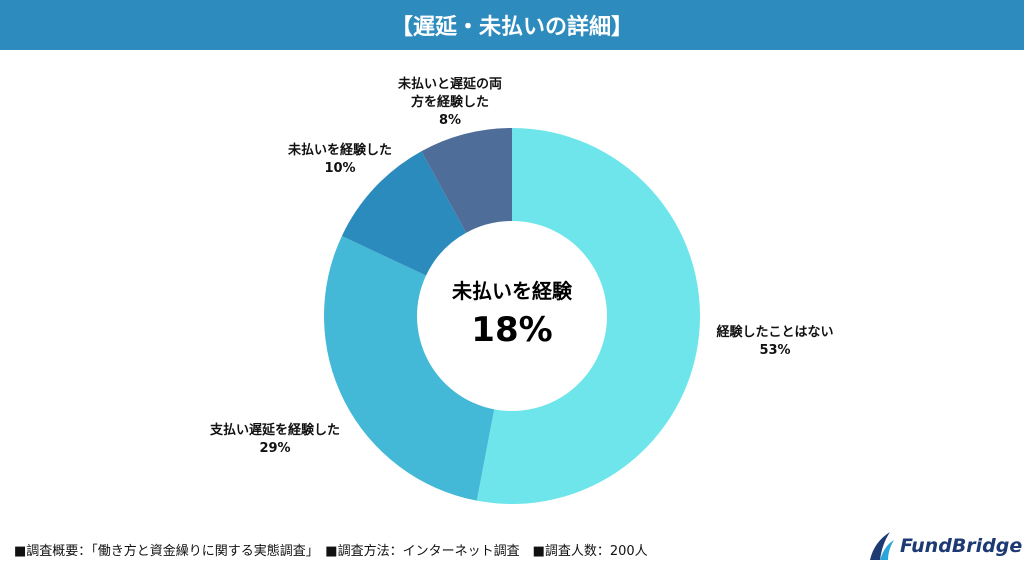  Describe the element at coordinates (775, 332) in the screenshot. I see `label-never-text: 経験したことはない` at that location.